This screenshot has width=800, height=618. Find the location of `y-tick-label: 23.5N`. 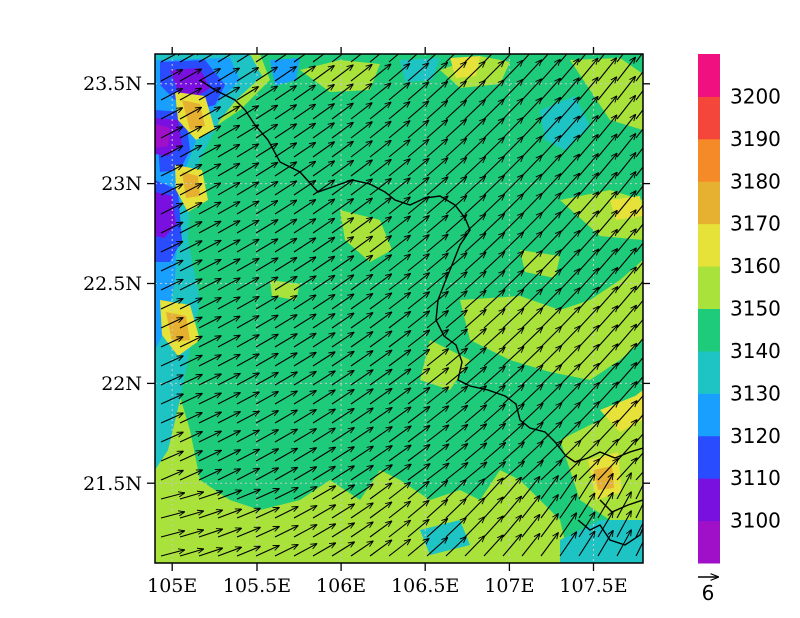

y-tick-label: 23.5N is located at coordinates (112, 84).